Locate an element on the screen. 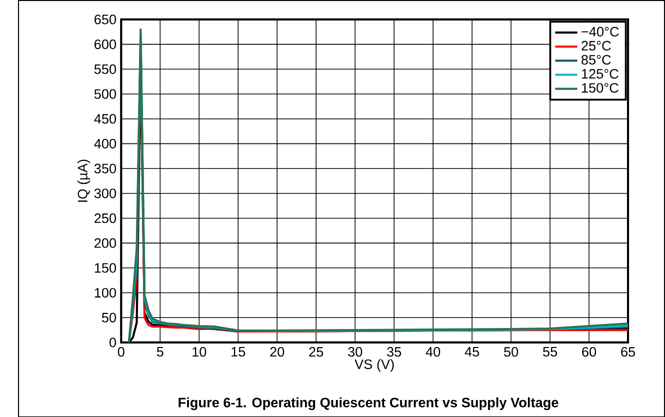 The width and height of the screenshot is (665, 417). y-tick-label: 250 is located at coordinates (105, 218).